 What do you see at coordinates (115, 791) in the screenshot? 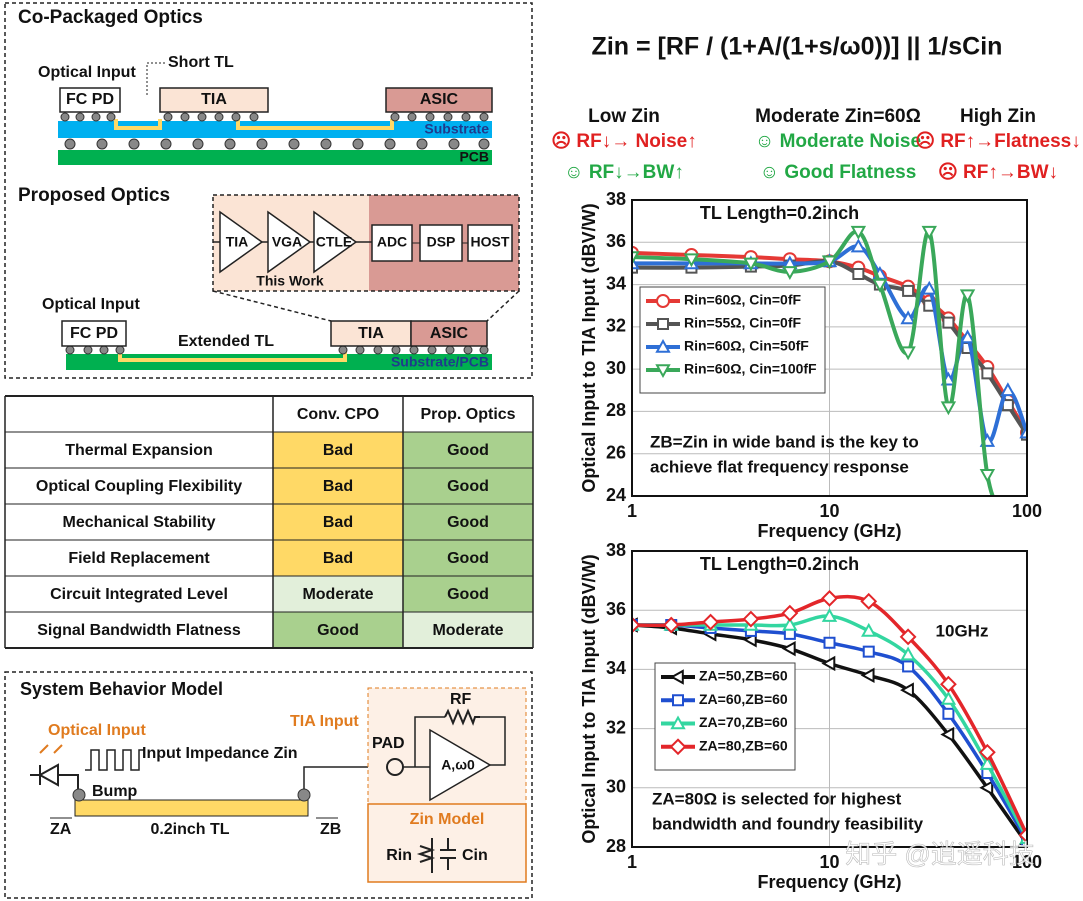
I see `label: Bump` at bounding box center [115, 791].